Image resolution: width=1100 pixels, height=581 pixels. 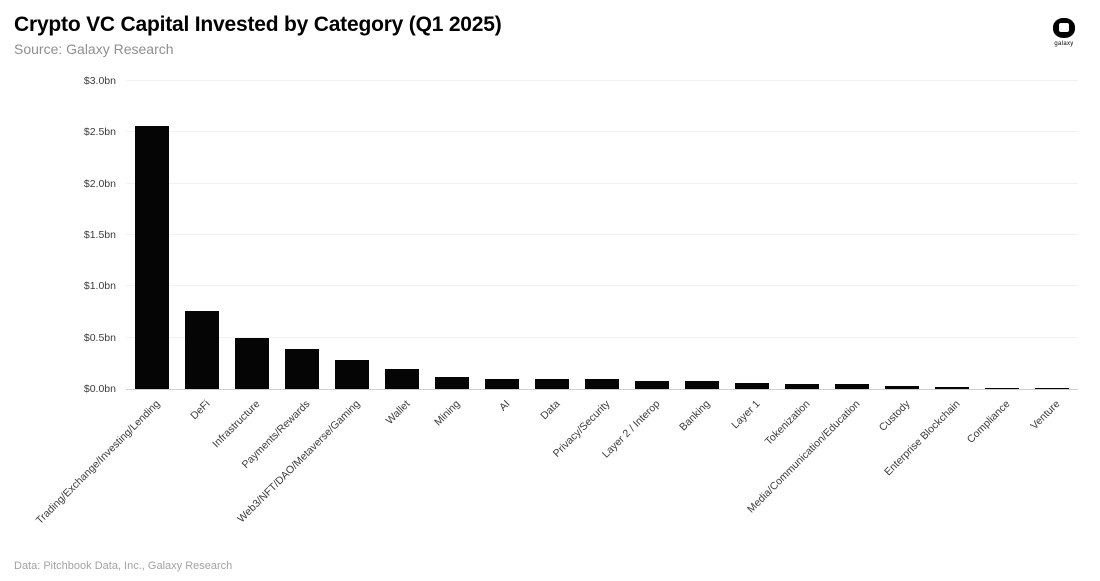 I want to click on y-axis-tick-label: $3.0bn, so click(x=99, y=81).